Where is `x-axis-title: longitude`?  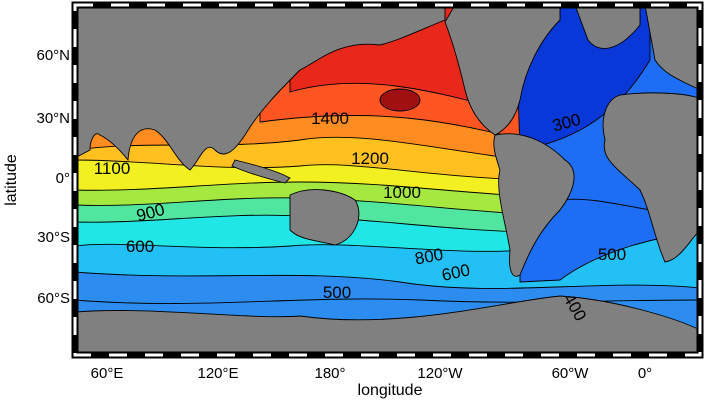
x-axis-title: longitude is located at coordinates (390, 390).